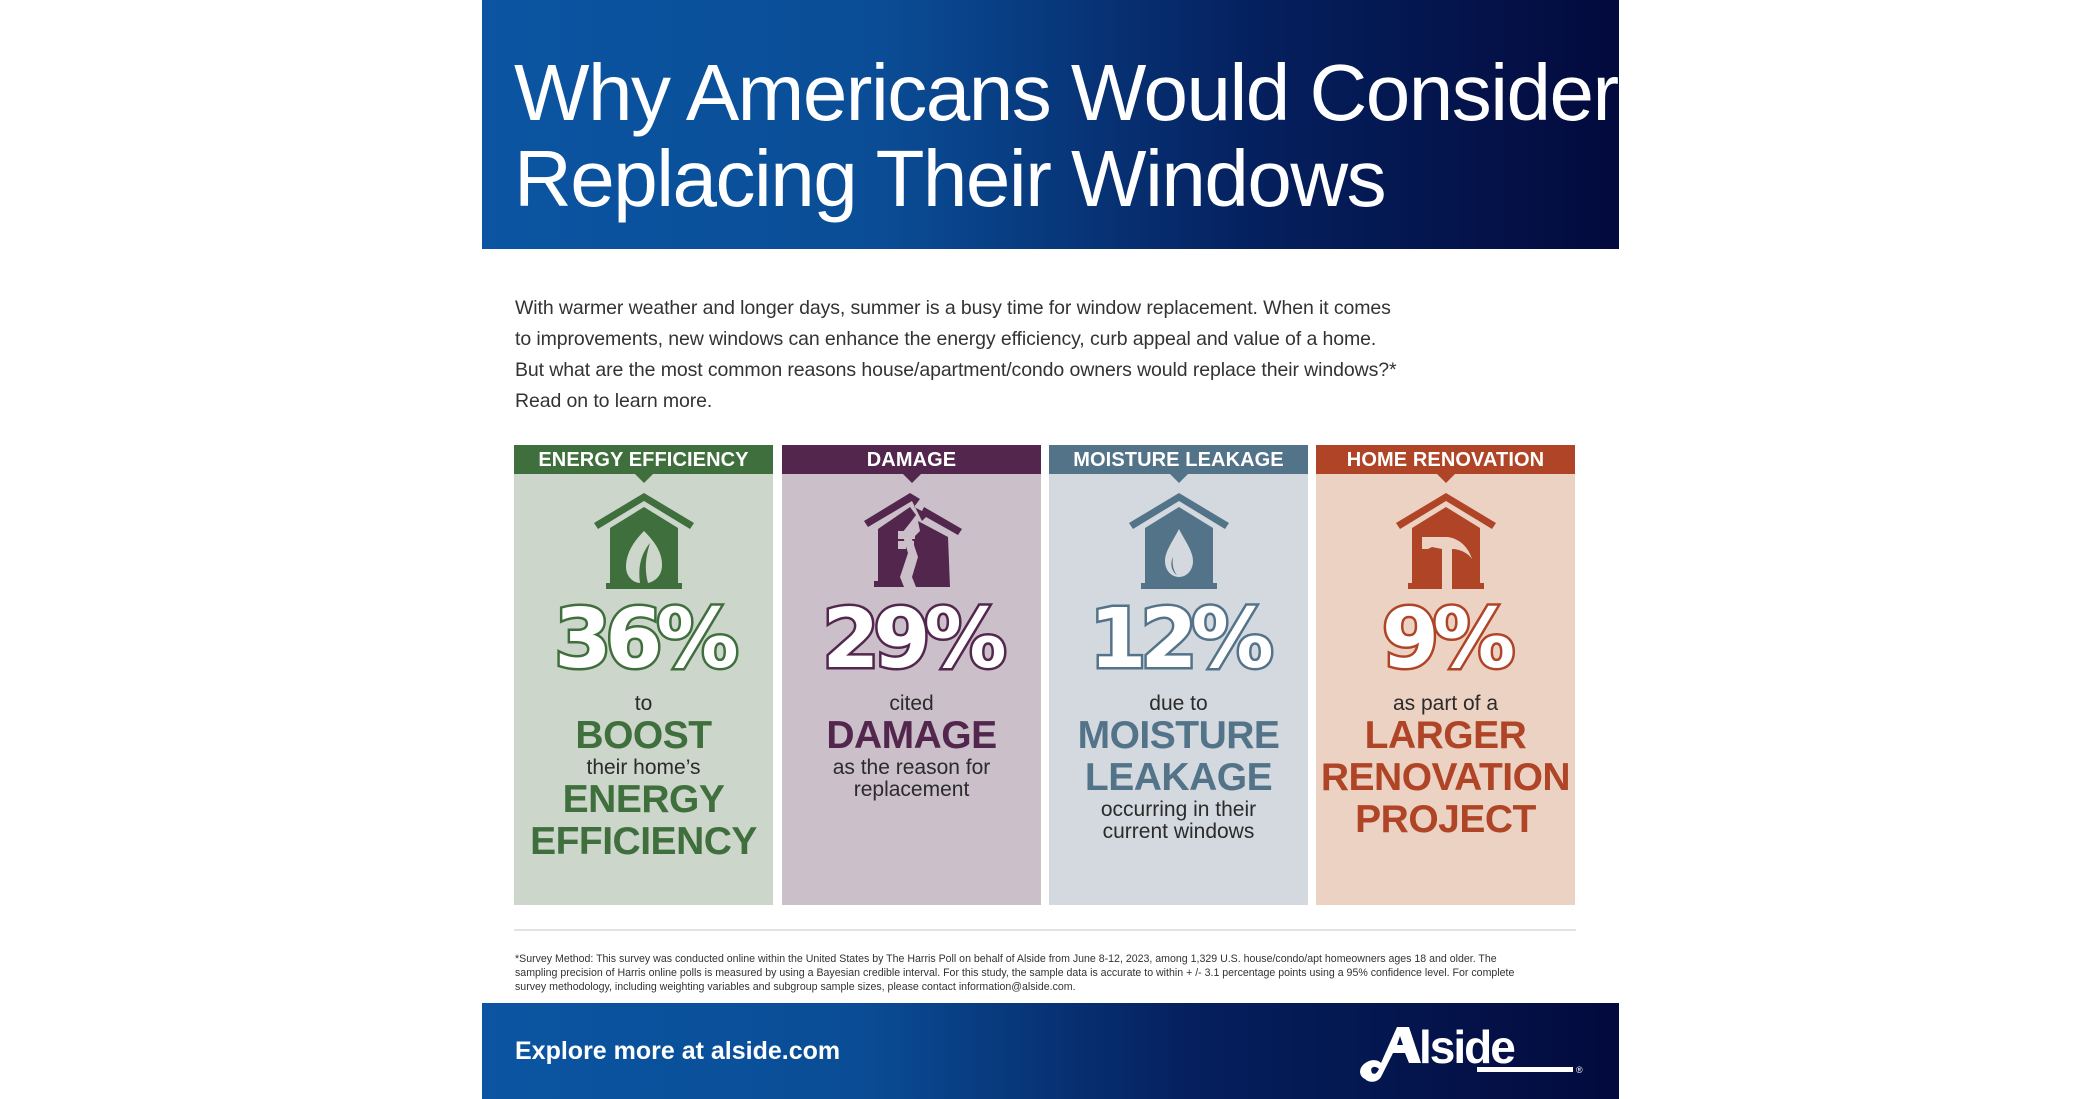 This screenshot has height=1099, width=2099. What do you see at coordinates (1178, 809) in the screenshot?
I see `desc-line: occurring in their` at bounding box center [1178, 809].